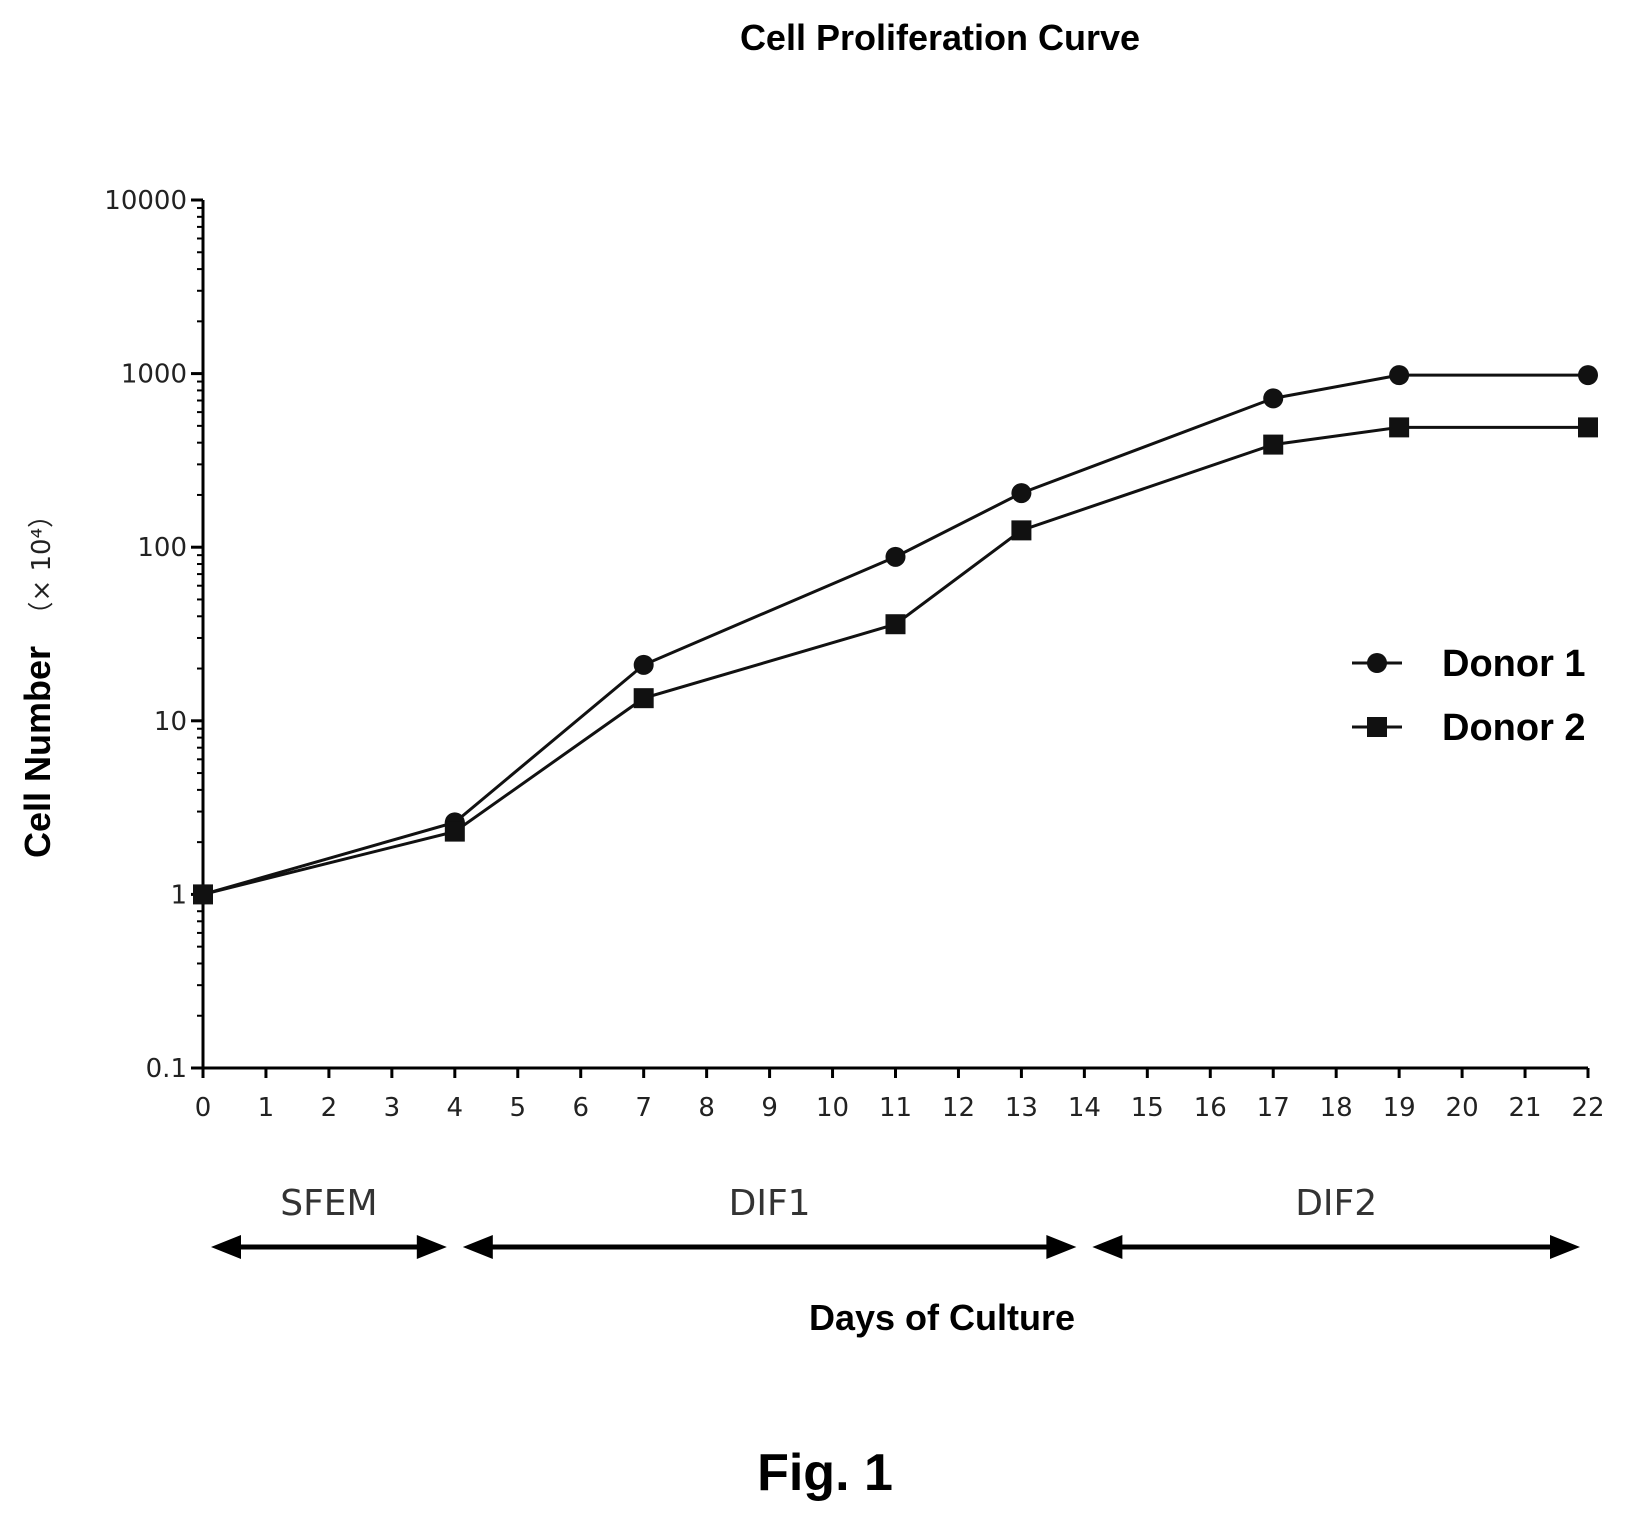 The width and height of the screenshot is (1625, 1535). I want to click on figure-label: Fig. 1, so click(825, 1473).